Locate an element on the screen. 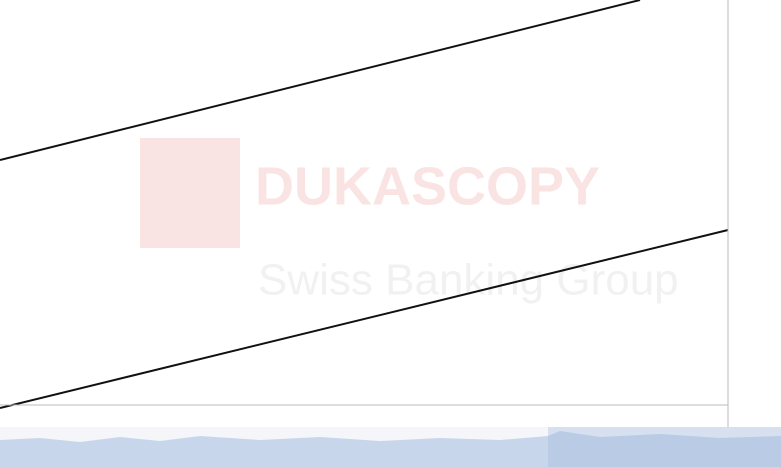  watermark-text: DUKASCOPY is located at coordinates (427, 186).